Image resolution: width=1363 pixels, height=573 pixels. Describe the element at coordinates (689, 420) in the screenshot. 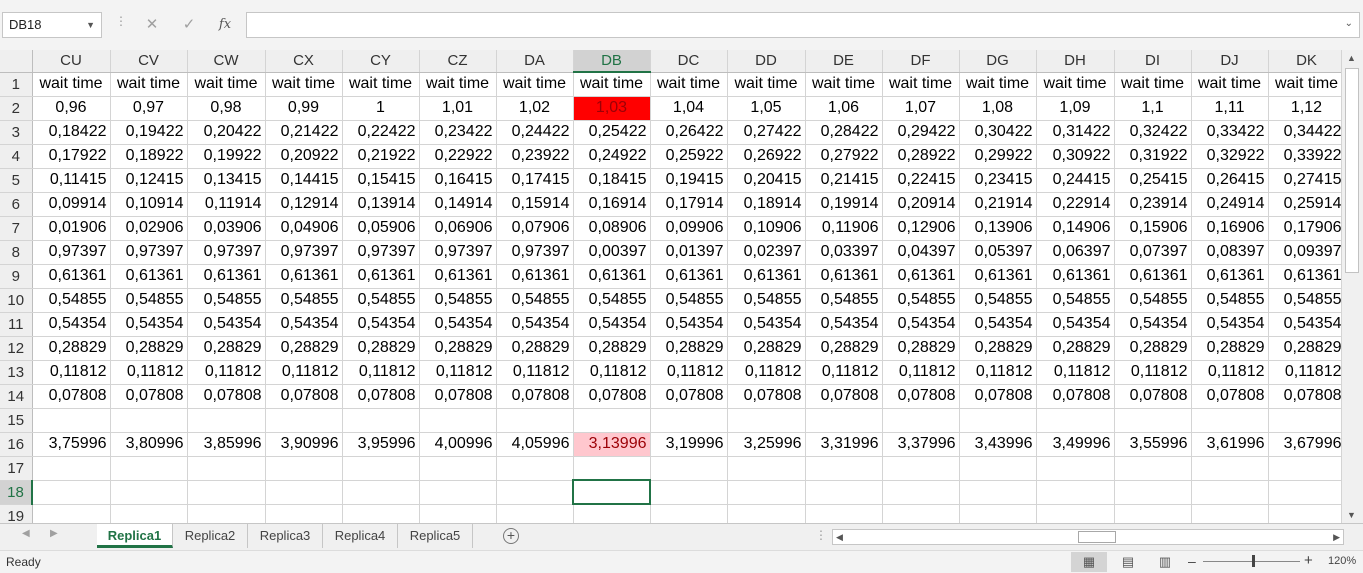

I see `cell-dc15` at that location.